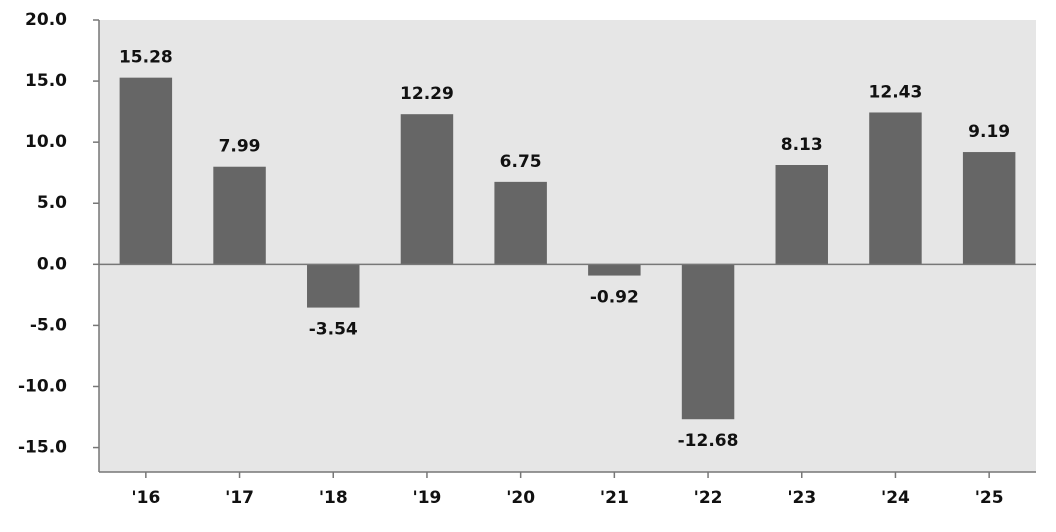 Image resolution: width=1056 pixels, height=532 pixels. What do you see at coordinates (239, 498) in the screenshot?
I see `x-tick-label: '17` at bounding box center [239, 498].